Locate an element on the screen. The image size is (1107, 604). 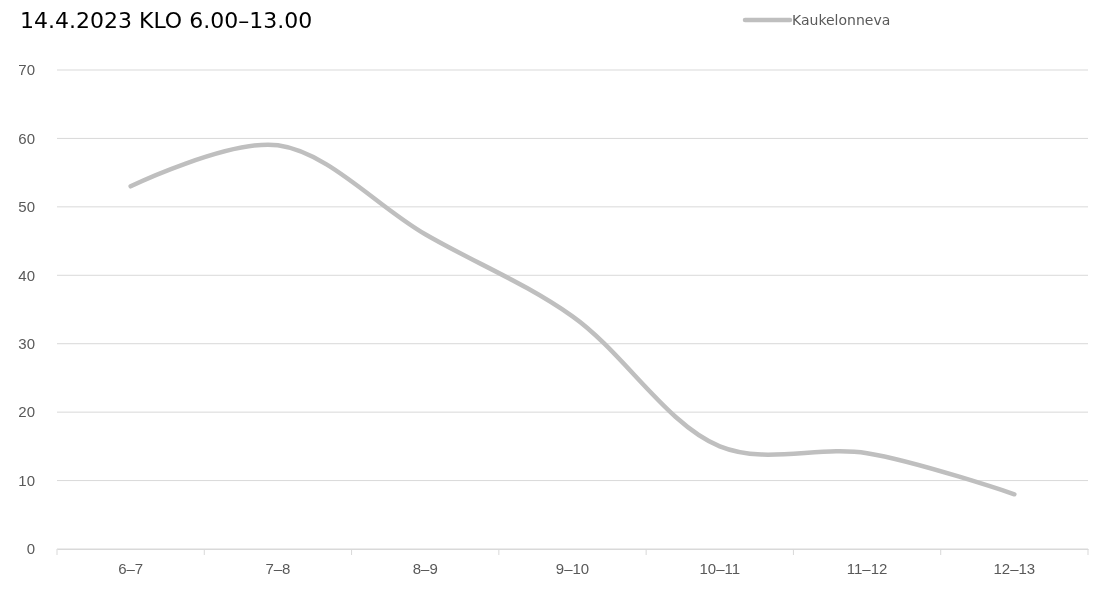
y-tick-label: 20 is located at coordinates (26, 412).